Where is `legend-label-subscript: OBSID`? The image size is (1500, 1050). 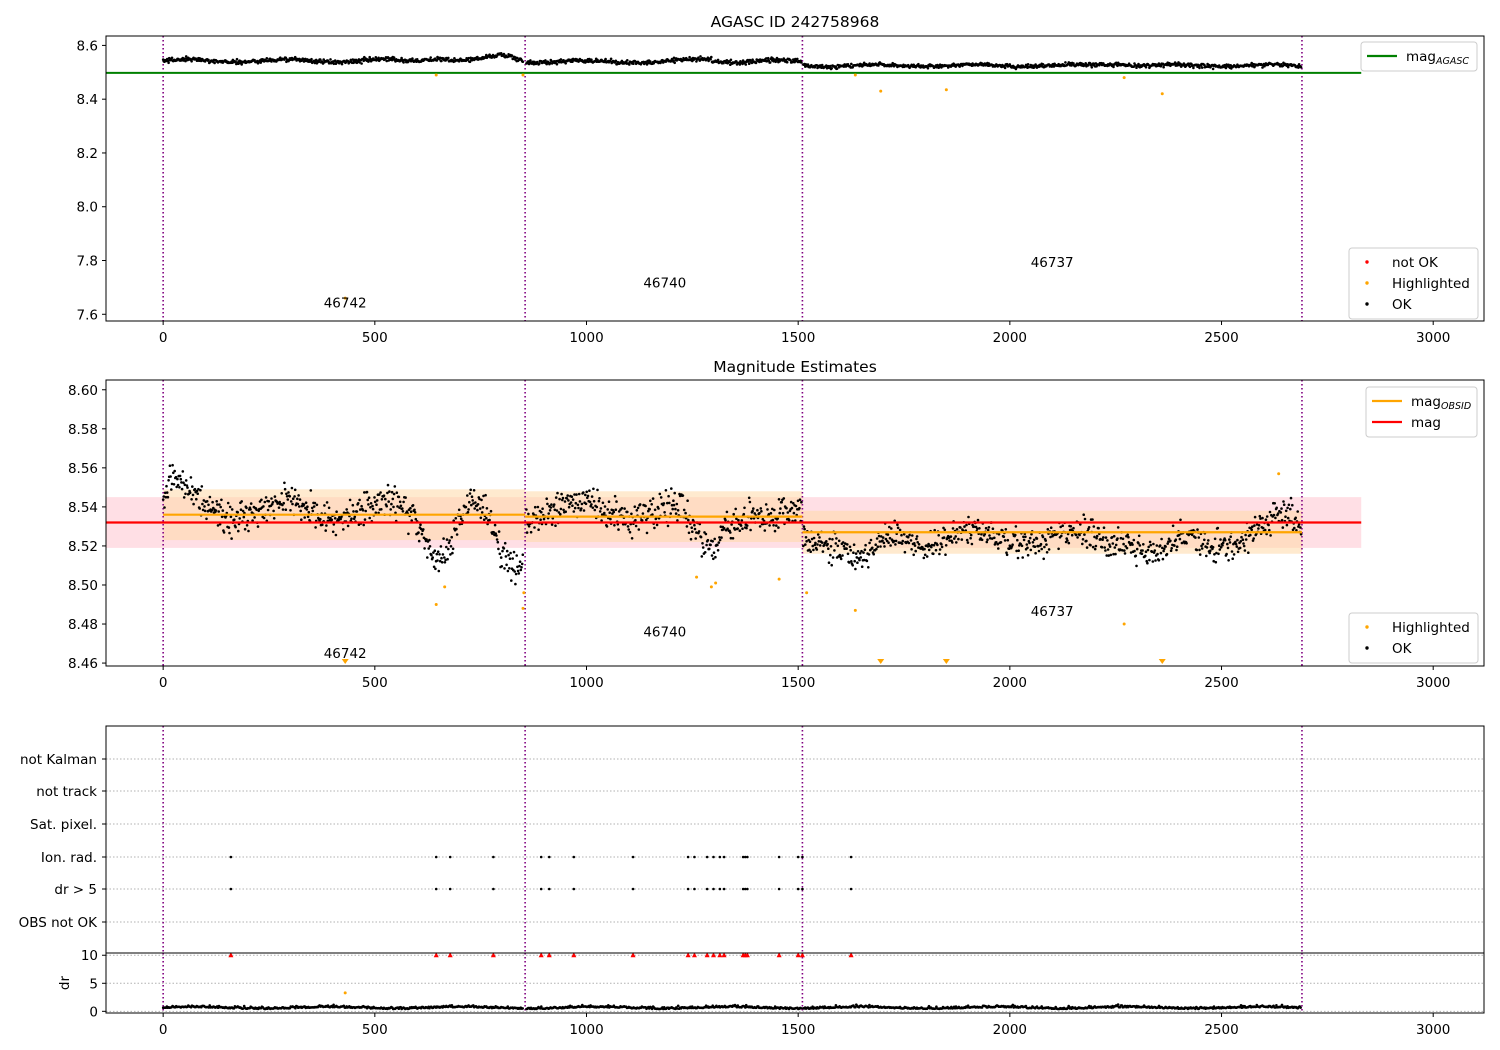
legend-label-subscript: OBSID is located at coordinates (1456, 406).